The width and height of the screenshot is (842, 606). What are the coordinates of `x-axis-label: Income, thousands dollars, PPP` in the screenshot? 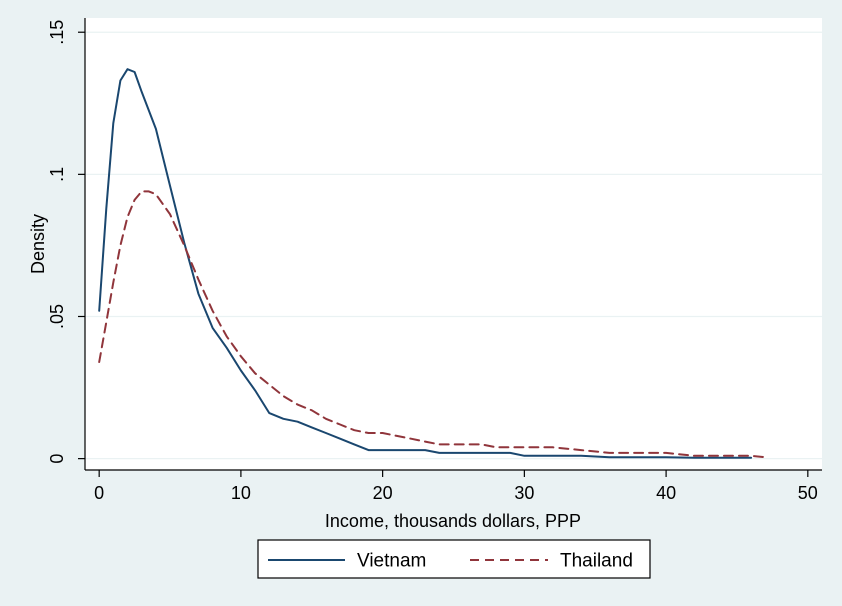 It's located at (453, 521).